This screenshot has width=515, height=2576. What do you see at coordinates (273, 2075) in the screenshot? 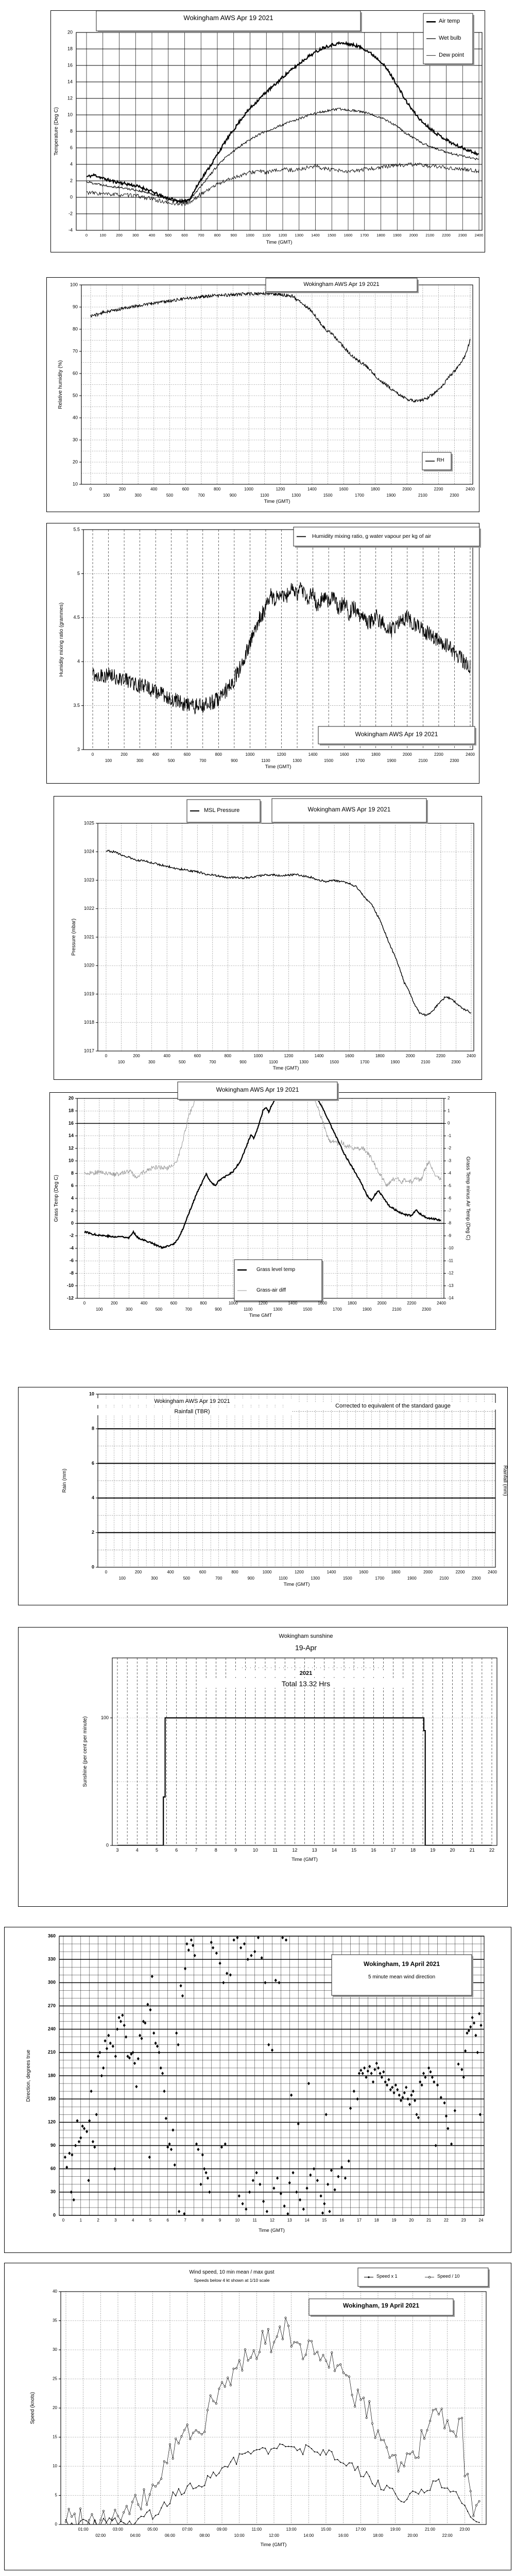
I see `wind-direction-points` at bounding box center [273, 2075].